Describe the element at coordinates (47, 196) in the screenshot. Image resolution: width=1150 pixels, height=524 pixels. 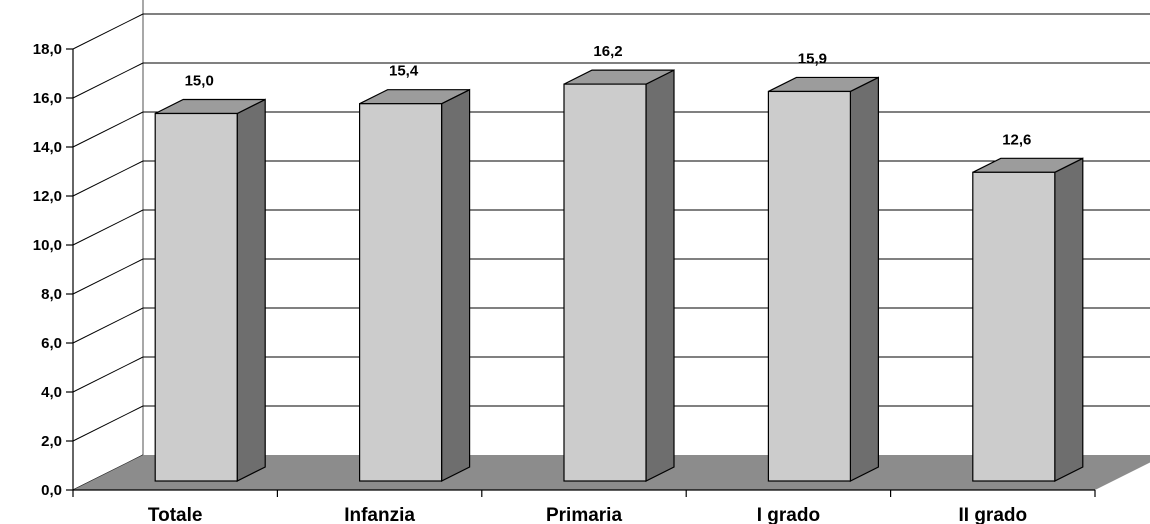
I see `y-tick-label: 12,0` at that location.